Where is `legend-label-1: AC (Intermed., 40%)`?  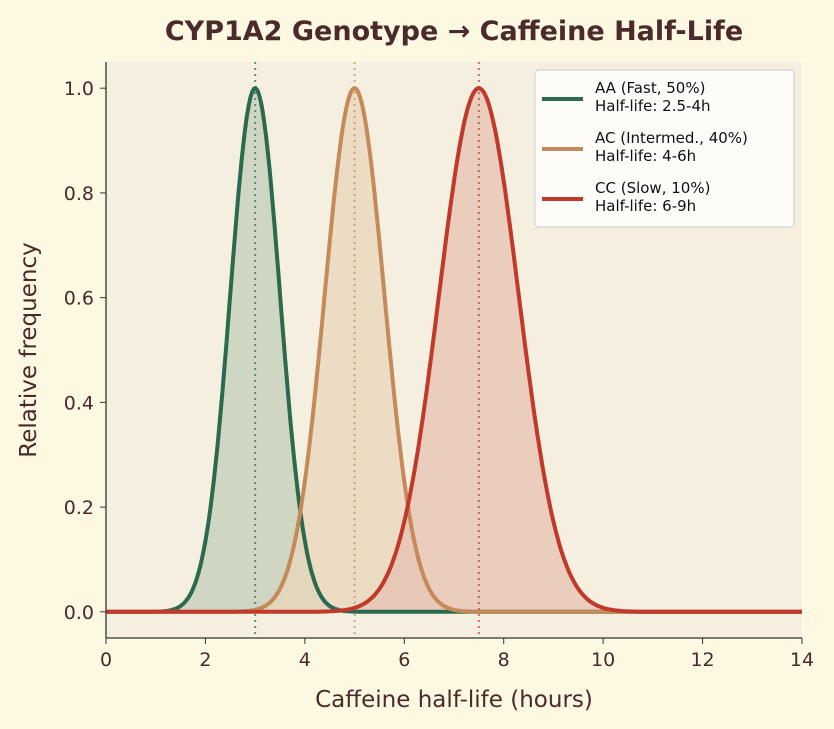 legend-label-1: AC (Intermed., 40%) is located at coordinates (671, 138).